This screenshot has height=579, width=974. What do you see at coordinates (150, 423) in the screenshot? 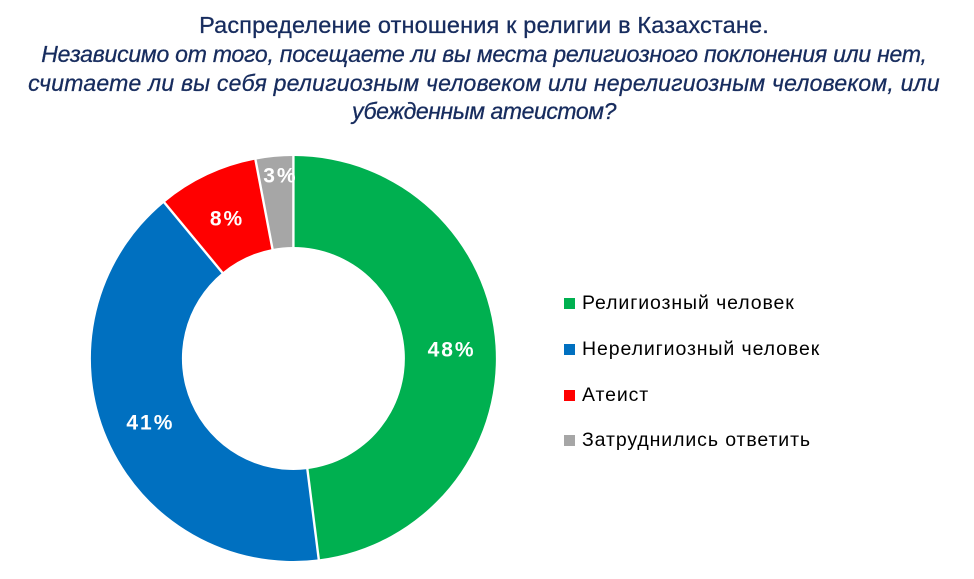
I see `svg-text: 41%` at bounding box center [150, 423].